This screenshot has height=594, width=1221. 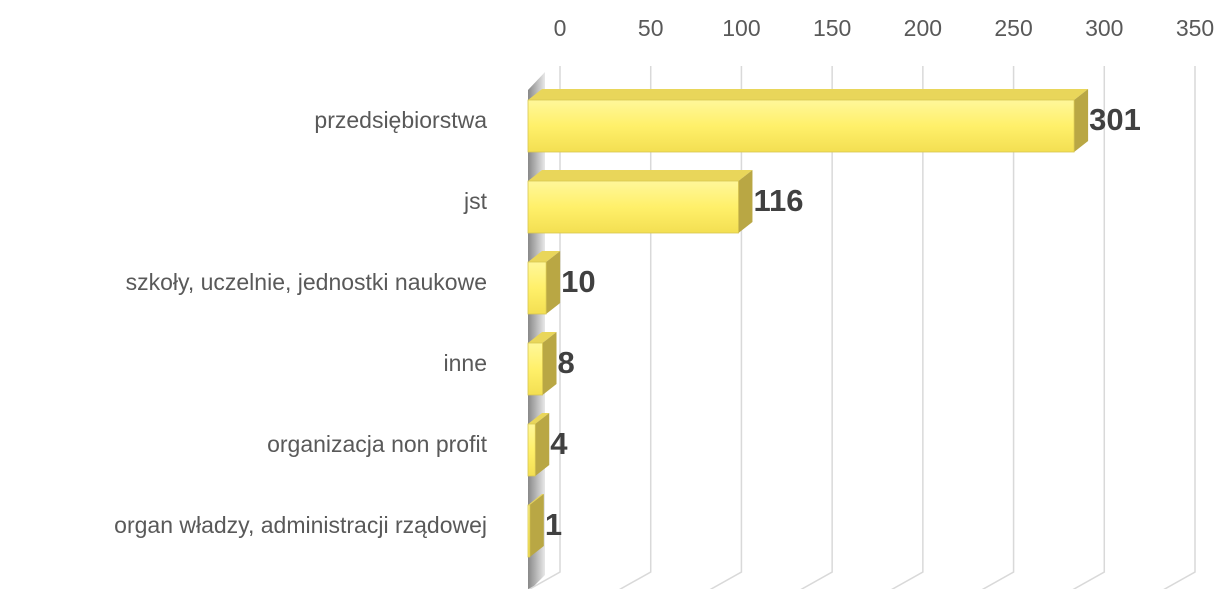 I want to click on x-tick-label: 200, so click(x=923, y=28).